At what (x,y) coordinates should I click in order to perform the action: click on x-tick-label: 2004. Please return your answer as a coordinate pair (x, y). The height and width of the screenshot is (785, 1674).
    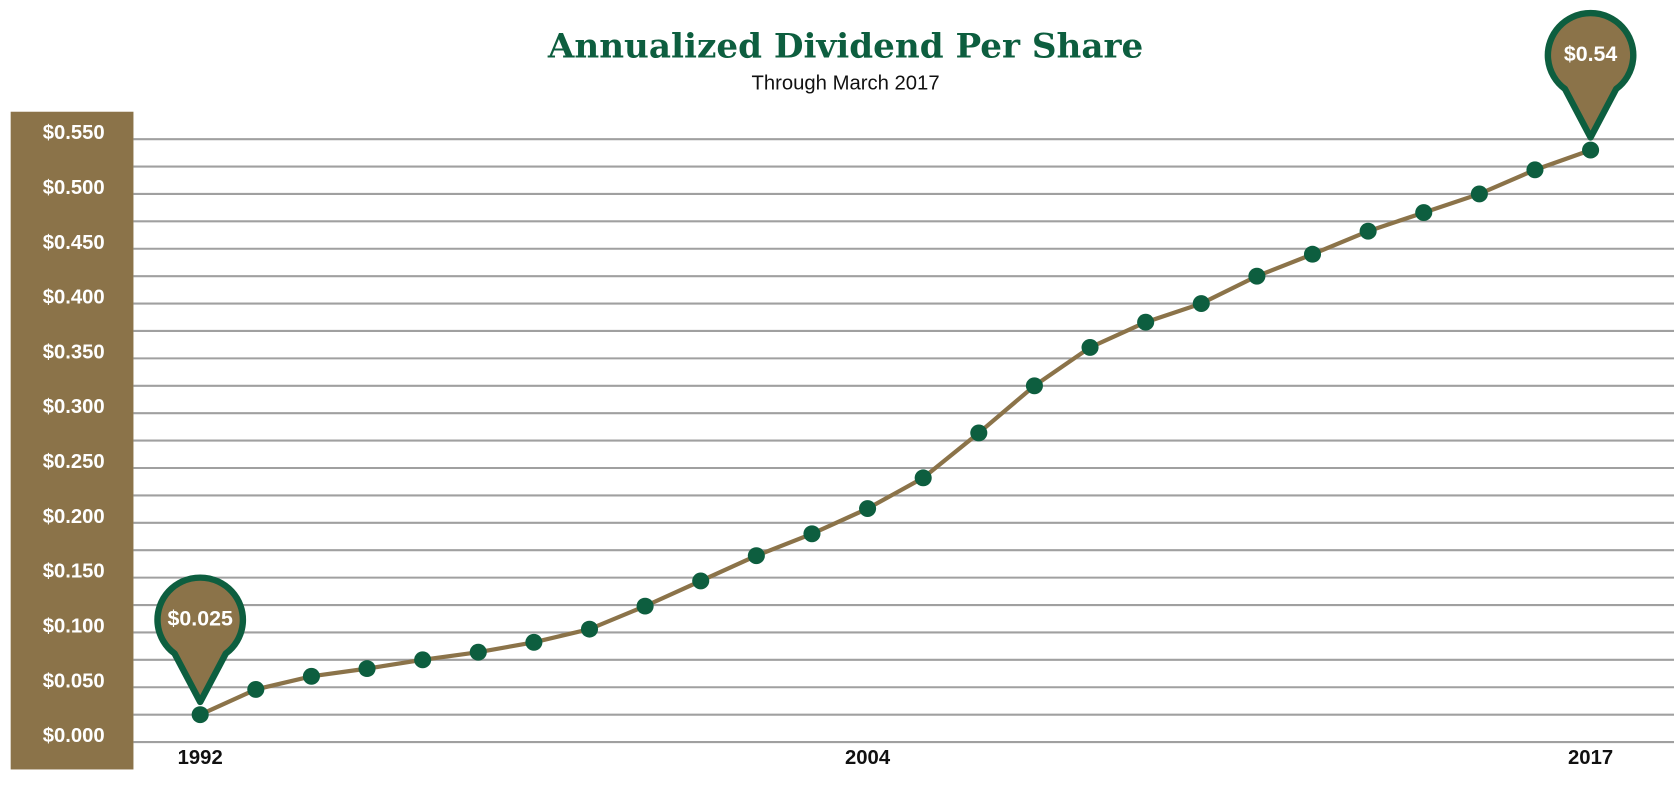
    Looking at the image, I should click on (868, 758).